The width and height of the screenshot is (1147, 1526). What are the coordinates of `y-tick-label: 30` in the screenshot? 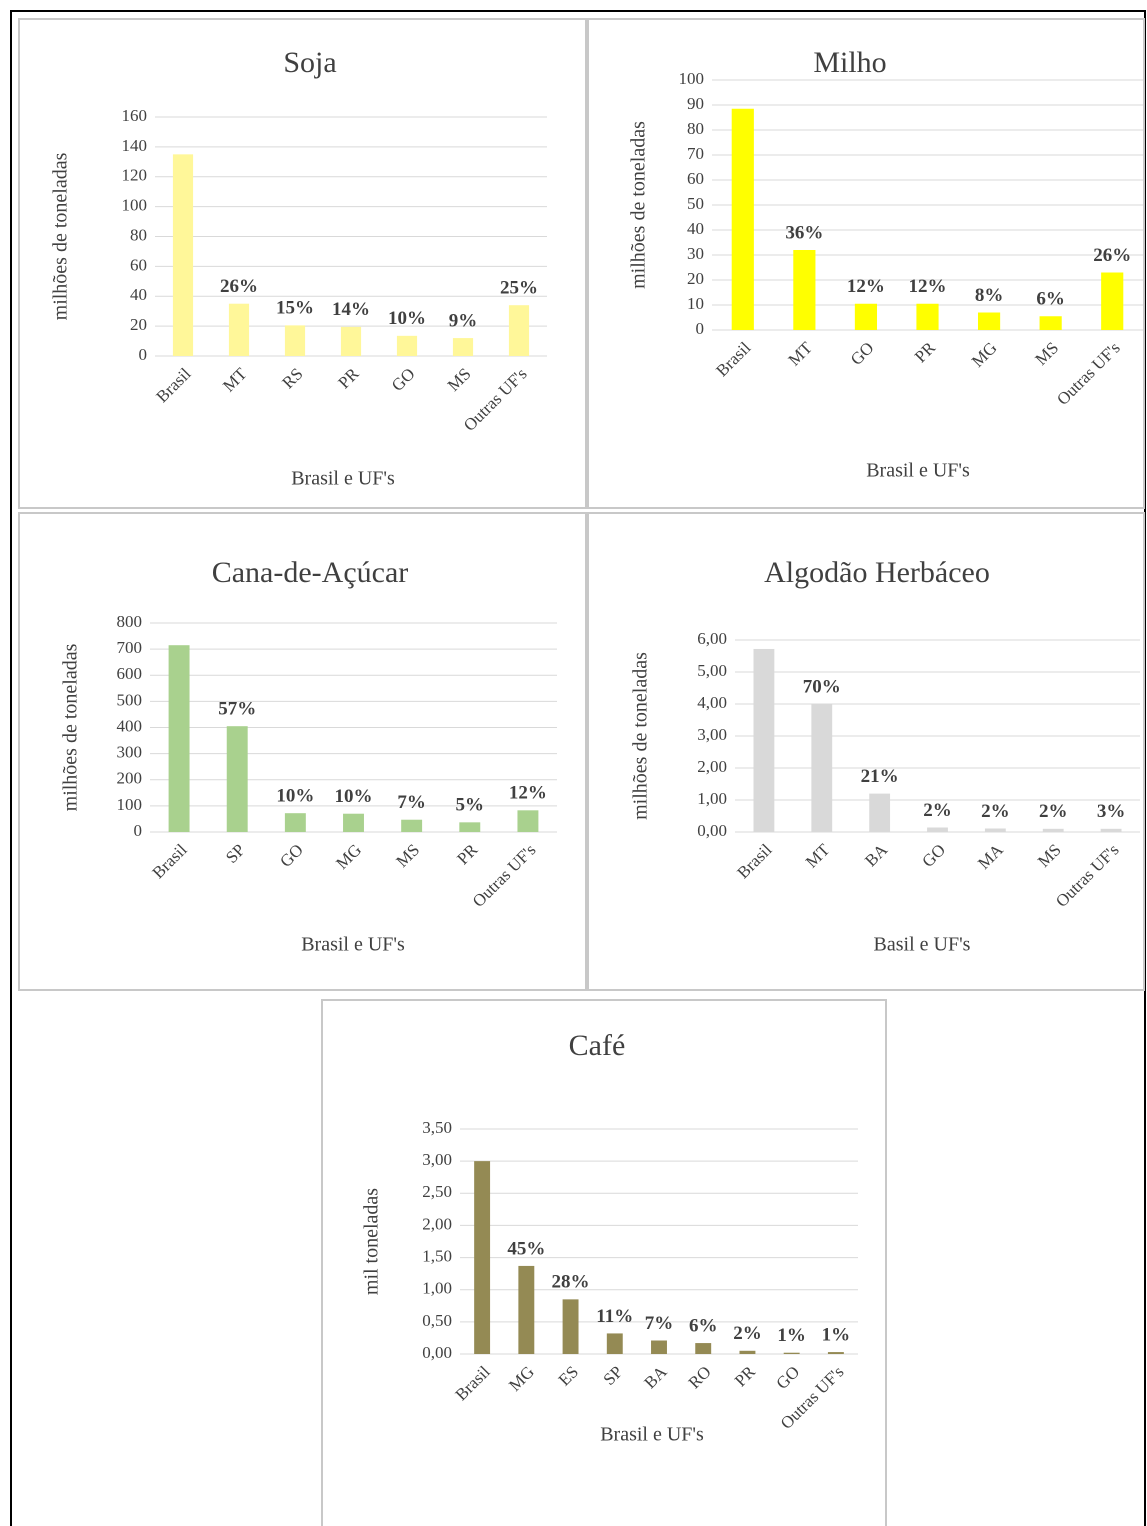 It's located at (695, 253).